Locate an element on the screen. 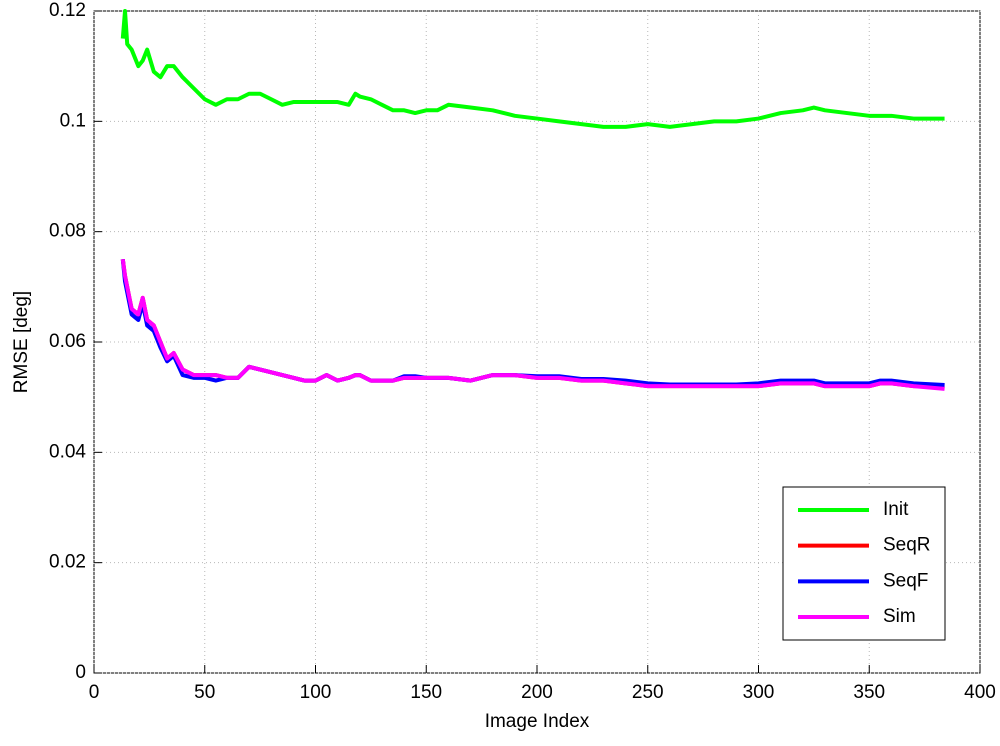 The width and height of the screenshot is (1000, 746). y-tick-label: 0 is located at coordinates (80, 672).